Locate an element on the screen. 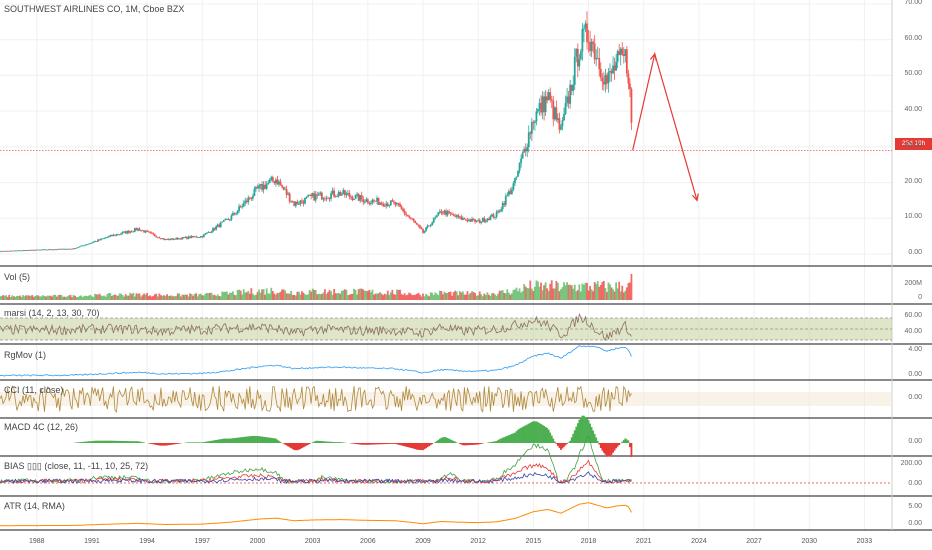  marsi-pane is located at coordinates (446, 327).